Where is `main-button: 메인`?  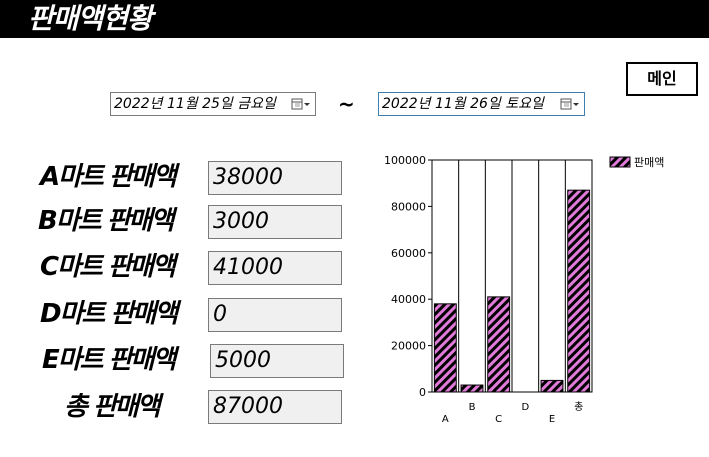
main-button: 메인 is located at coordinates (662, 79).